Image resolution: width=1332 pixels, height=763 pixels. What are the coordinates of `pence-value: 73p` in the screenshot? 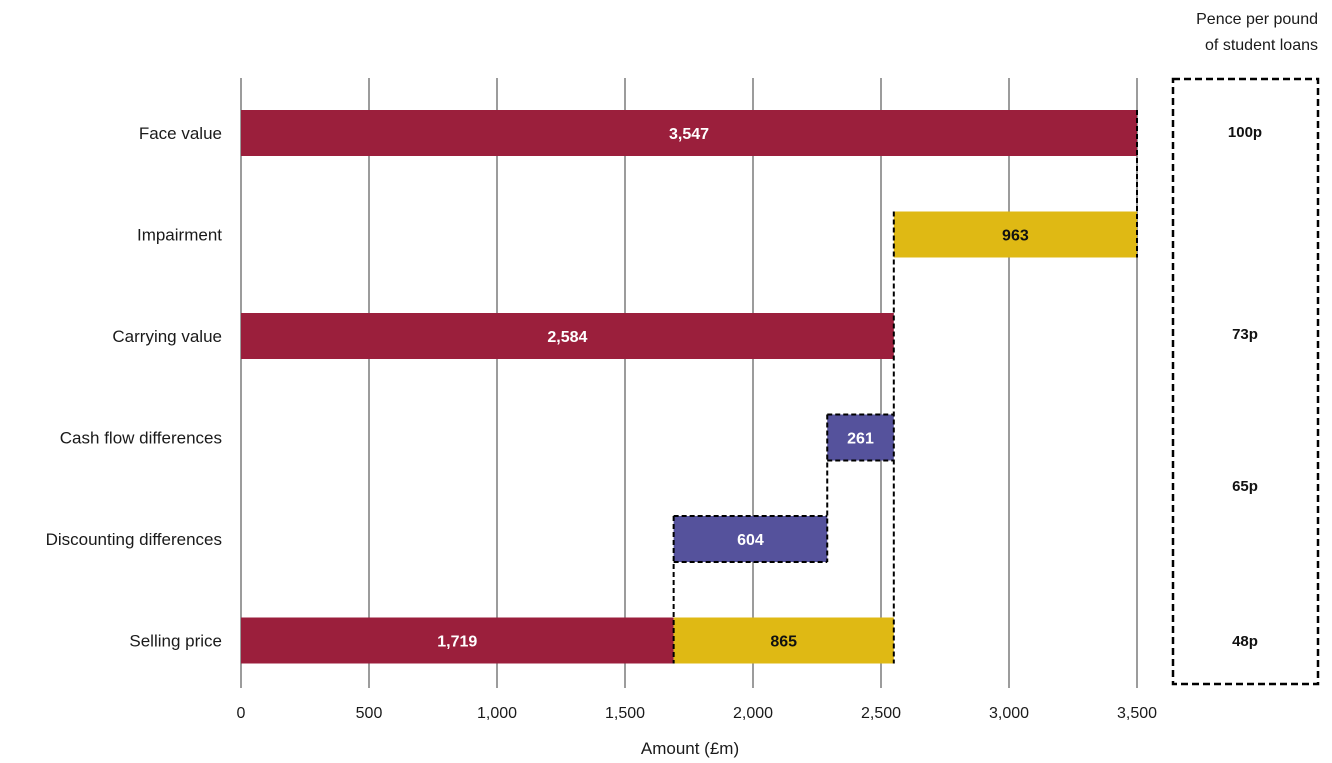 It's located at (1245, 334).